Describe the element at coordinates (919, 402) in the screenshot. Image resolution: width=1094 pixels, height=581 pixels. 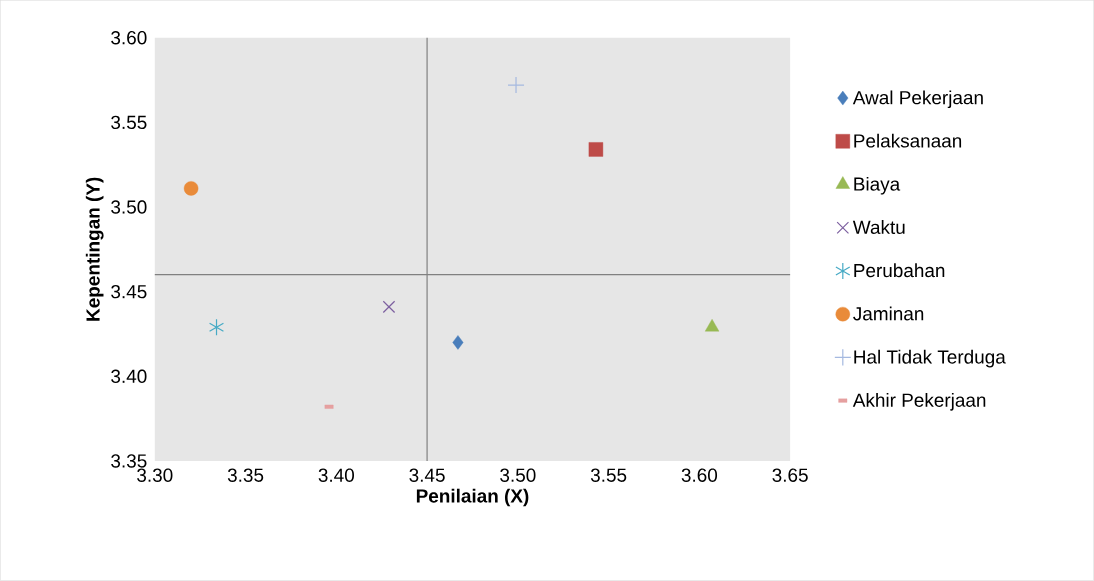
I see `legend-label: Akhir Pekerjaan` at that location.